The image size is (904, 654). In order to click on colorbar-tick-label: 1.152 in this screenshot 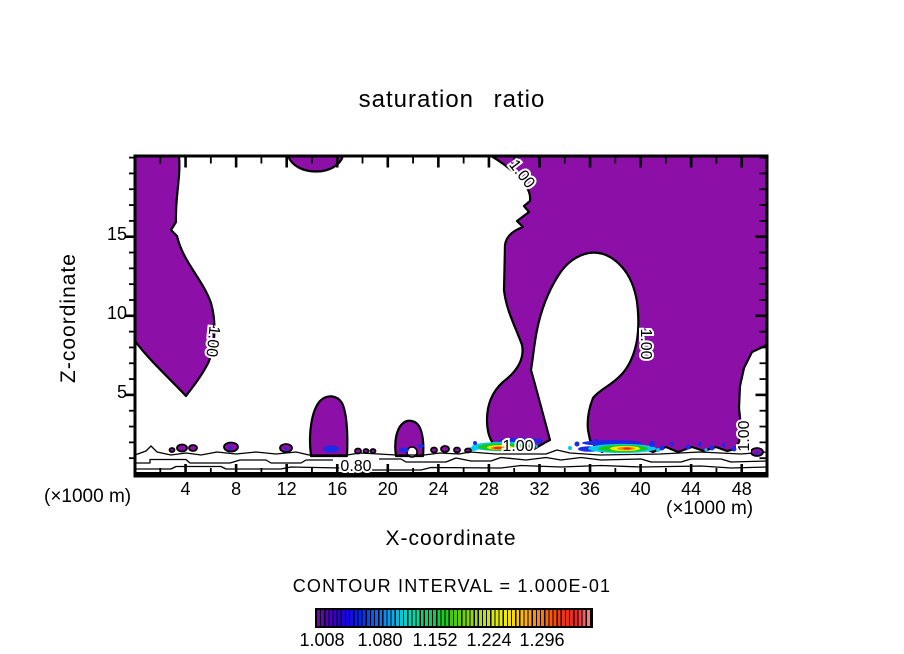, I will do `click(435, 640)`.